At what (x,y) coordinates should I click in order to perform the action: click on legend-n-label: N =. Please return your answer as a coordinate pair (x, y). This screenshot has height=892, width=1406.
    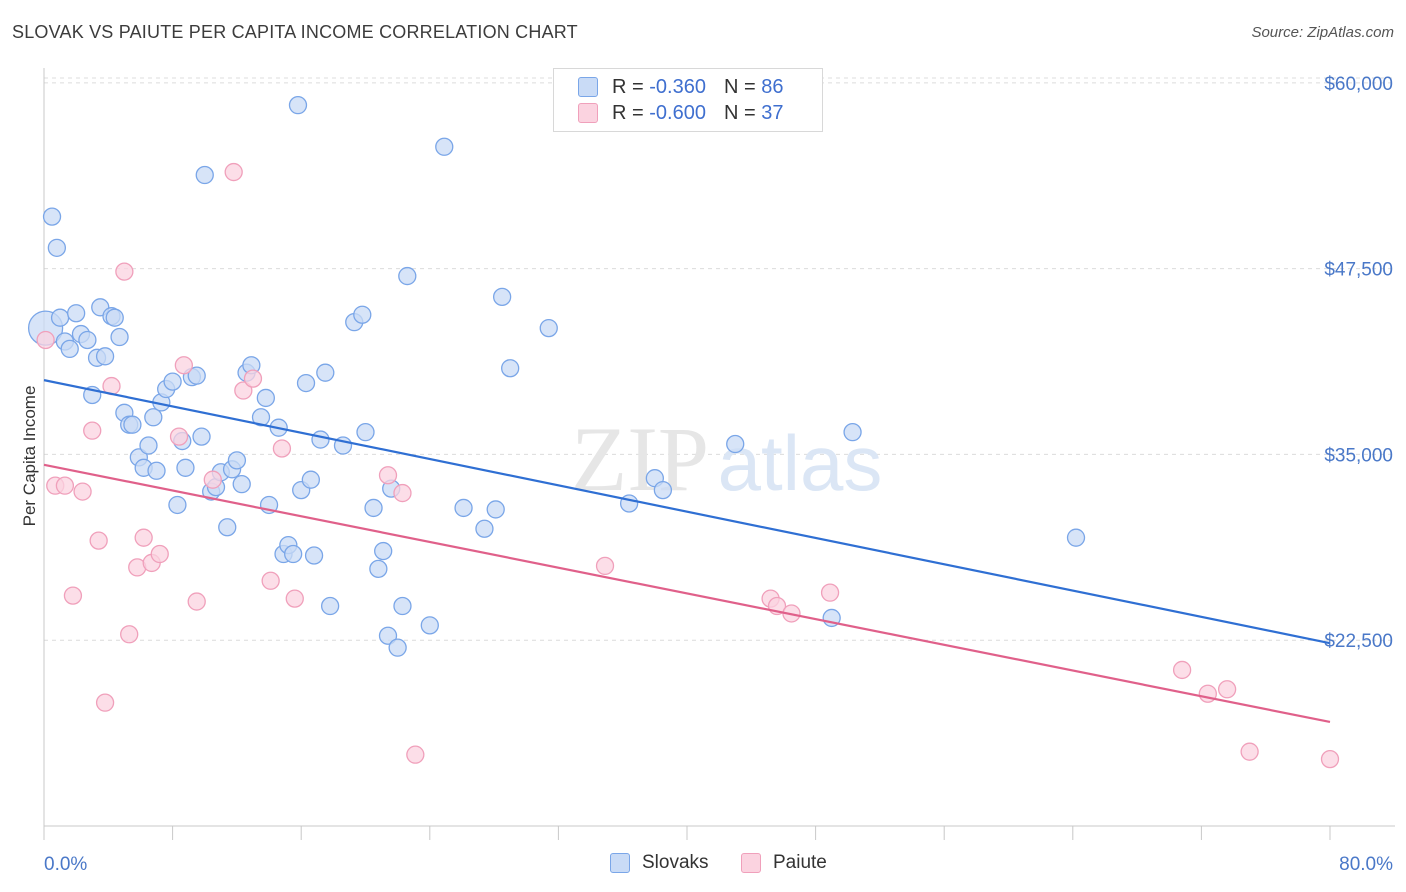
    Looking at the image, I should click on (739, 86).